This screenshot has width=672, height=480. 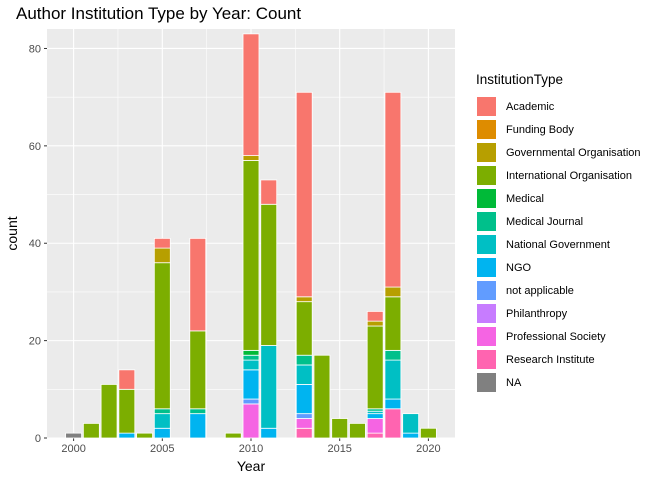 What do you see at coordinates (428, 449) in the screenshot?
I see `x-tick-label: 2020` at bounding box center [428, 449].